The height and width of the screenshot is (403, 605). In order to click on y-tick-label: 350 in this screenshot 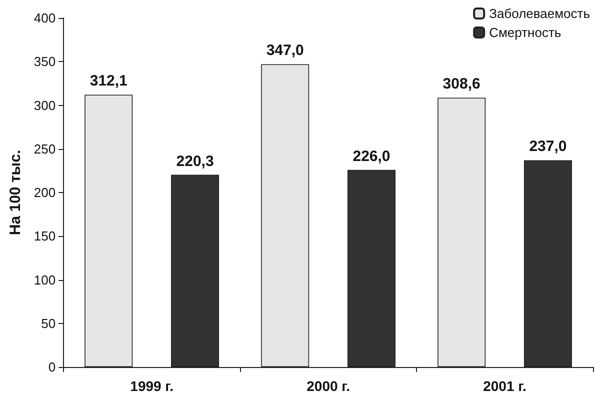, I will do `click(45, 62)`.